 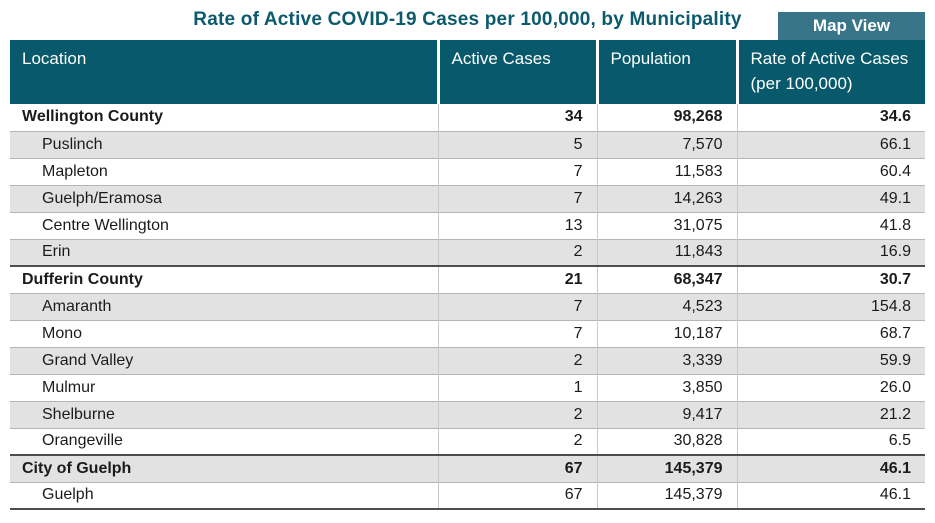 I want to click on table-row: Grand Valley 2 3,339 59.9, so click(x=467, y=360).